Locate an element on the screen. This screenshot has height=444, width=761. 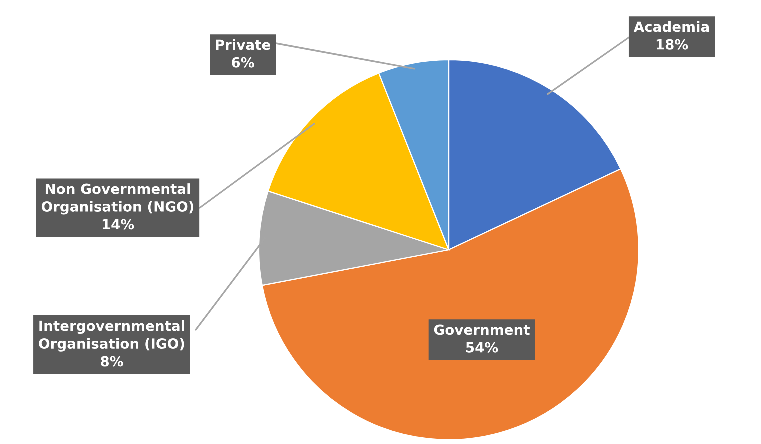
slice-label: Intergovernmental Organisation (IGO) is located at coordinates (111, 336).